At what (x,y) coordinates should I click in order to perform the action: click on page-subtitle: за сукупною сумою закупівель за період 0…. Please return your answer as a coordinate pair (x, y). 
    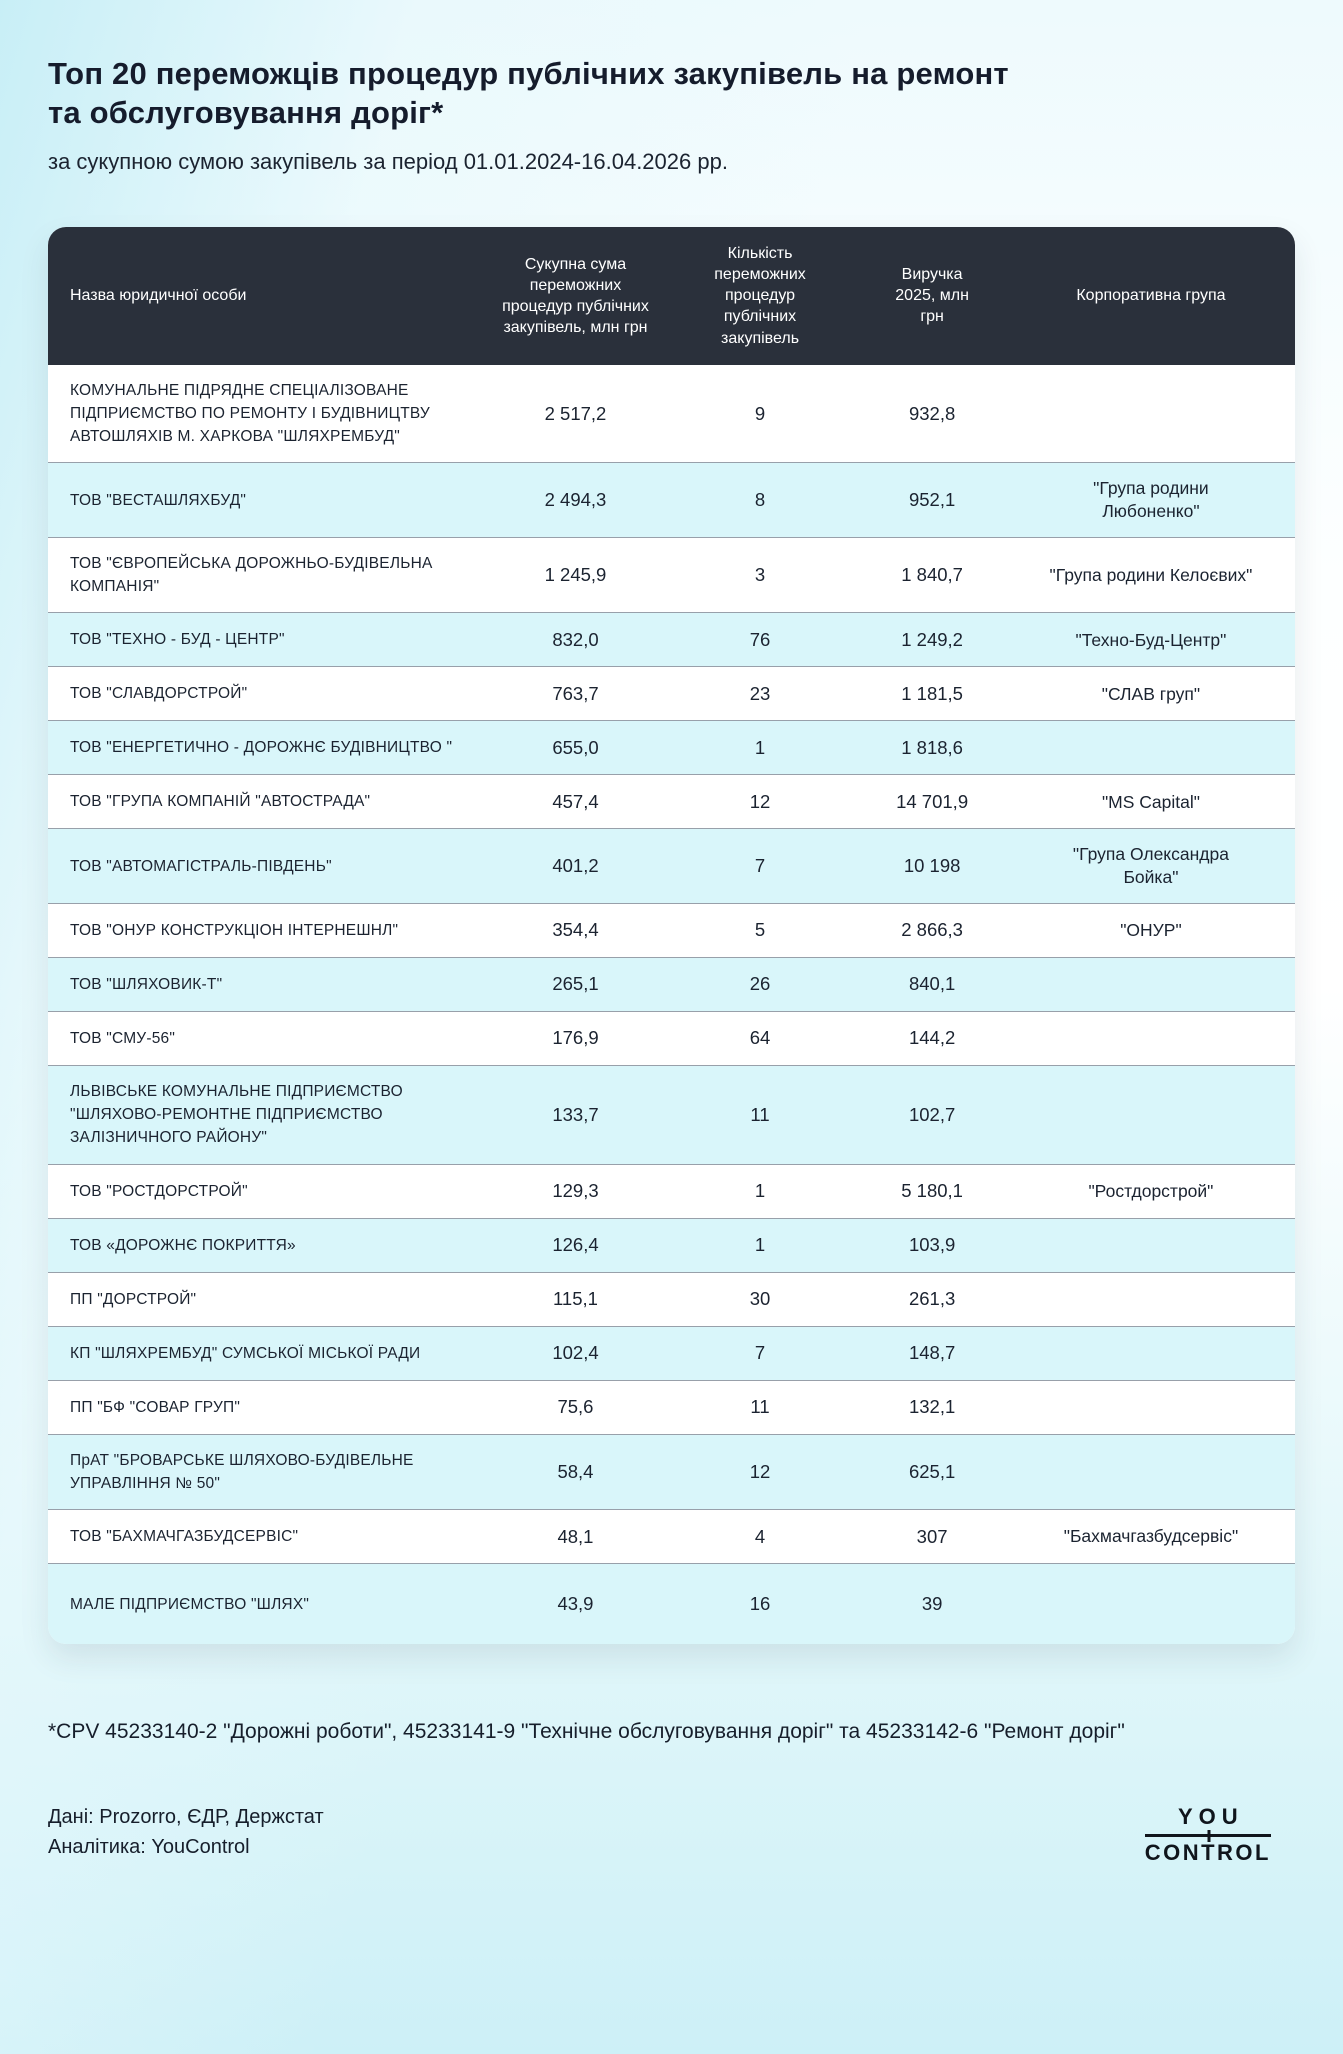
    Looking at the image, I should click on (388, 162).